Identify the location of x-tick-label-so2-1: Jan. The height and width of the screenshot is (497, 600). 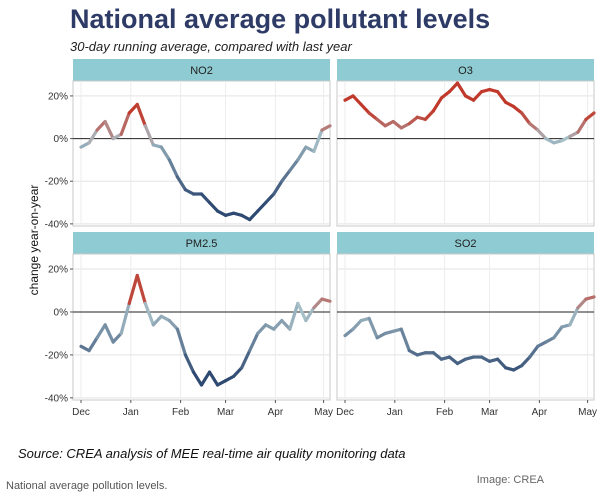
(395, 412).